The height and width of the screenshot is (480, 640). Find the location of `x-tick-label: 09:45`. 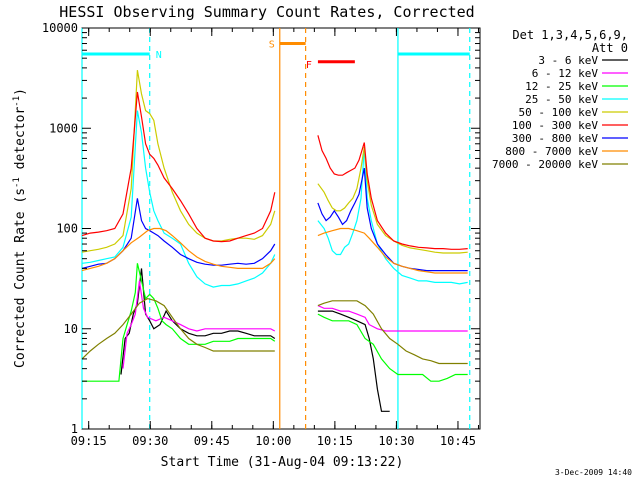

x-tick-label: 09:45 is located at coordinates (212, 441).